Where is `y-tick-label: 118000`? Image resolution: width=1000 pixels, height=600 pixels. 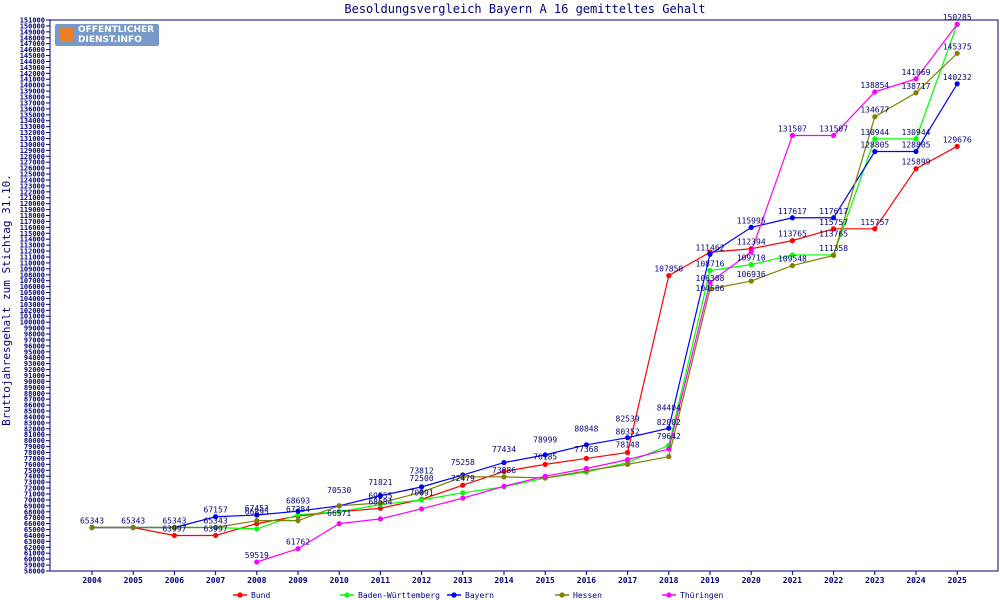 y-tick-label: 118000 is located at coordinates (32, 216).